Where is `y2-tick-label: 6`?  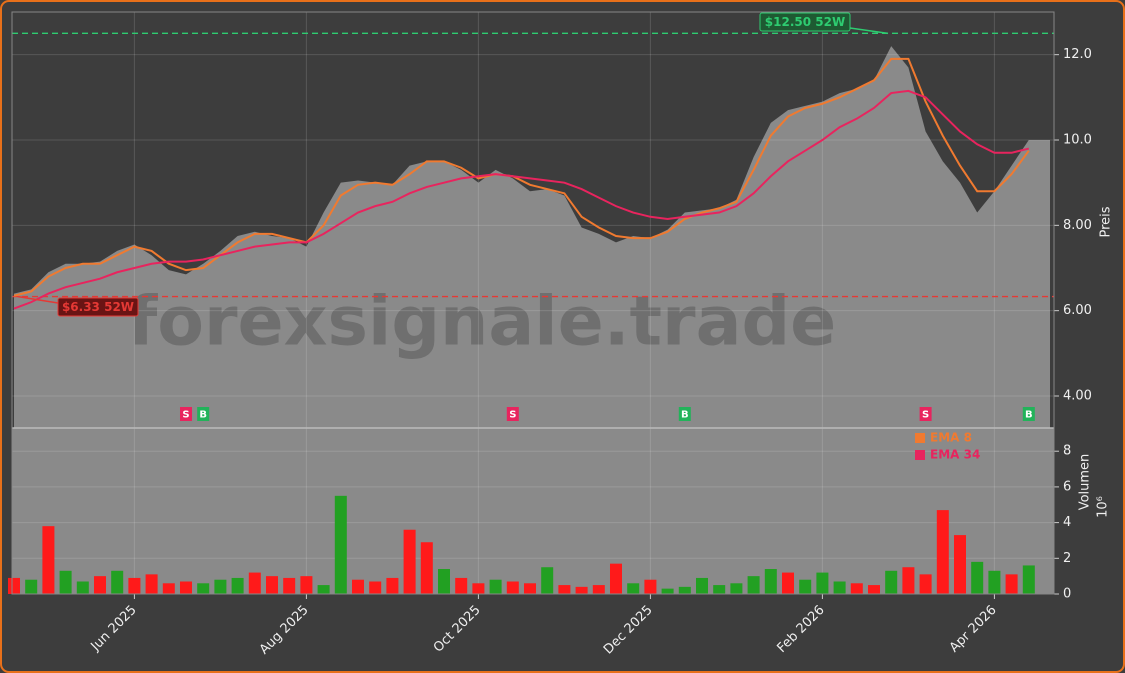 y2-tick-label: 6 is located at coordinates (1067, 486).